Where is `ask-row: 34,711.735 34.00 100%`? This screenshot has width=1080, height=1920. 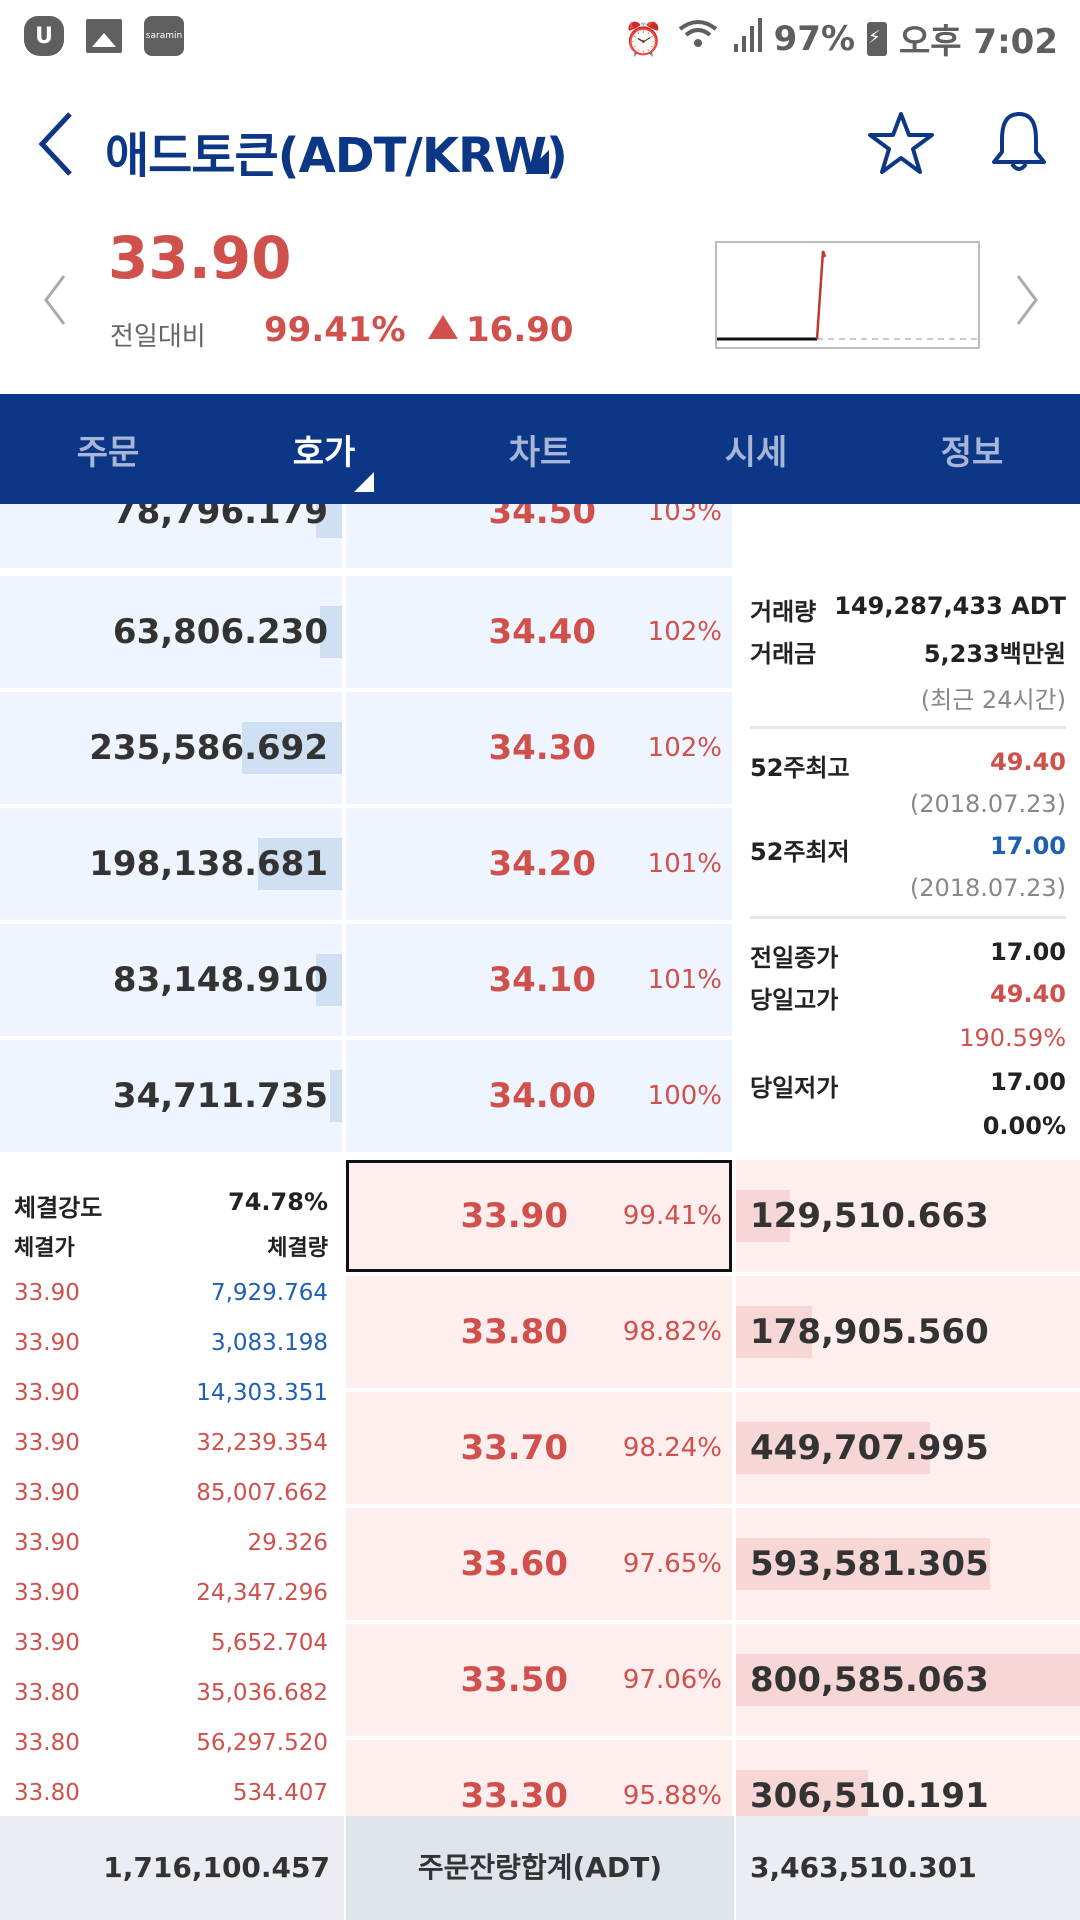 ask-row: 34,711.735 34.00 100% is located at coordinates (540, 1098).